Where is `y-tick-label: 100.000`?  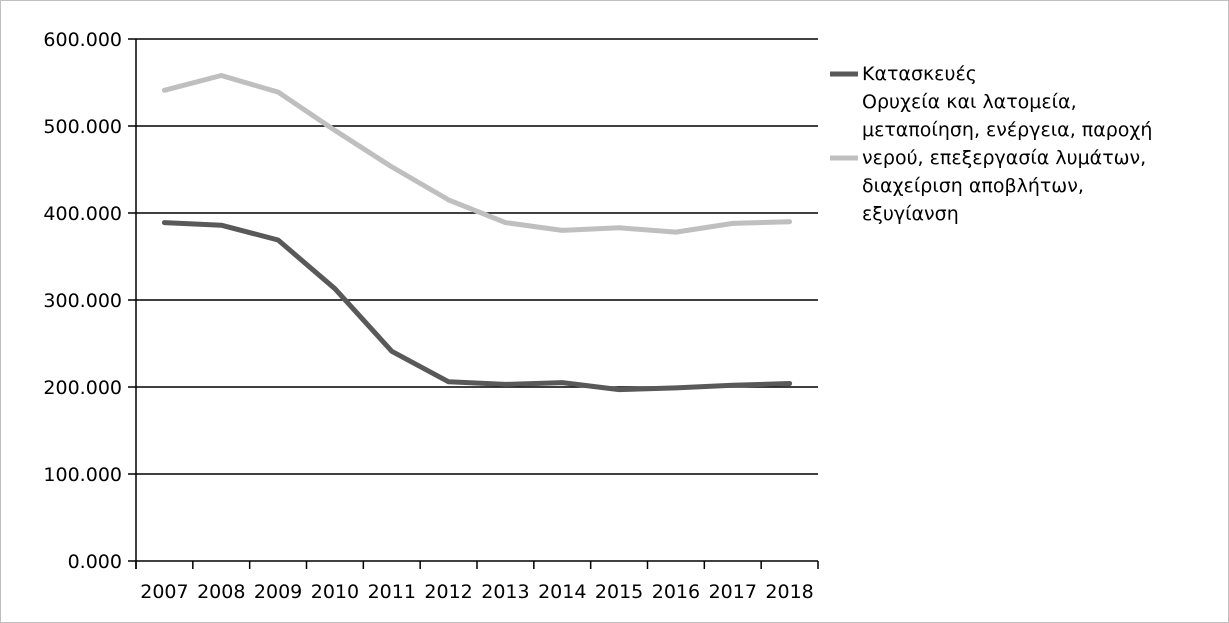 y-tick-label: 100.000 is located at coordinates (82, 475).